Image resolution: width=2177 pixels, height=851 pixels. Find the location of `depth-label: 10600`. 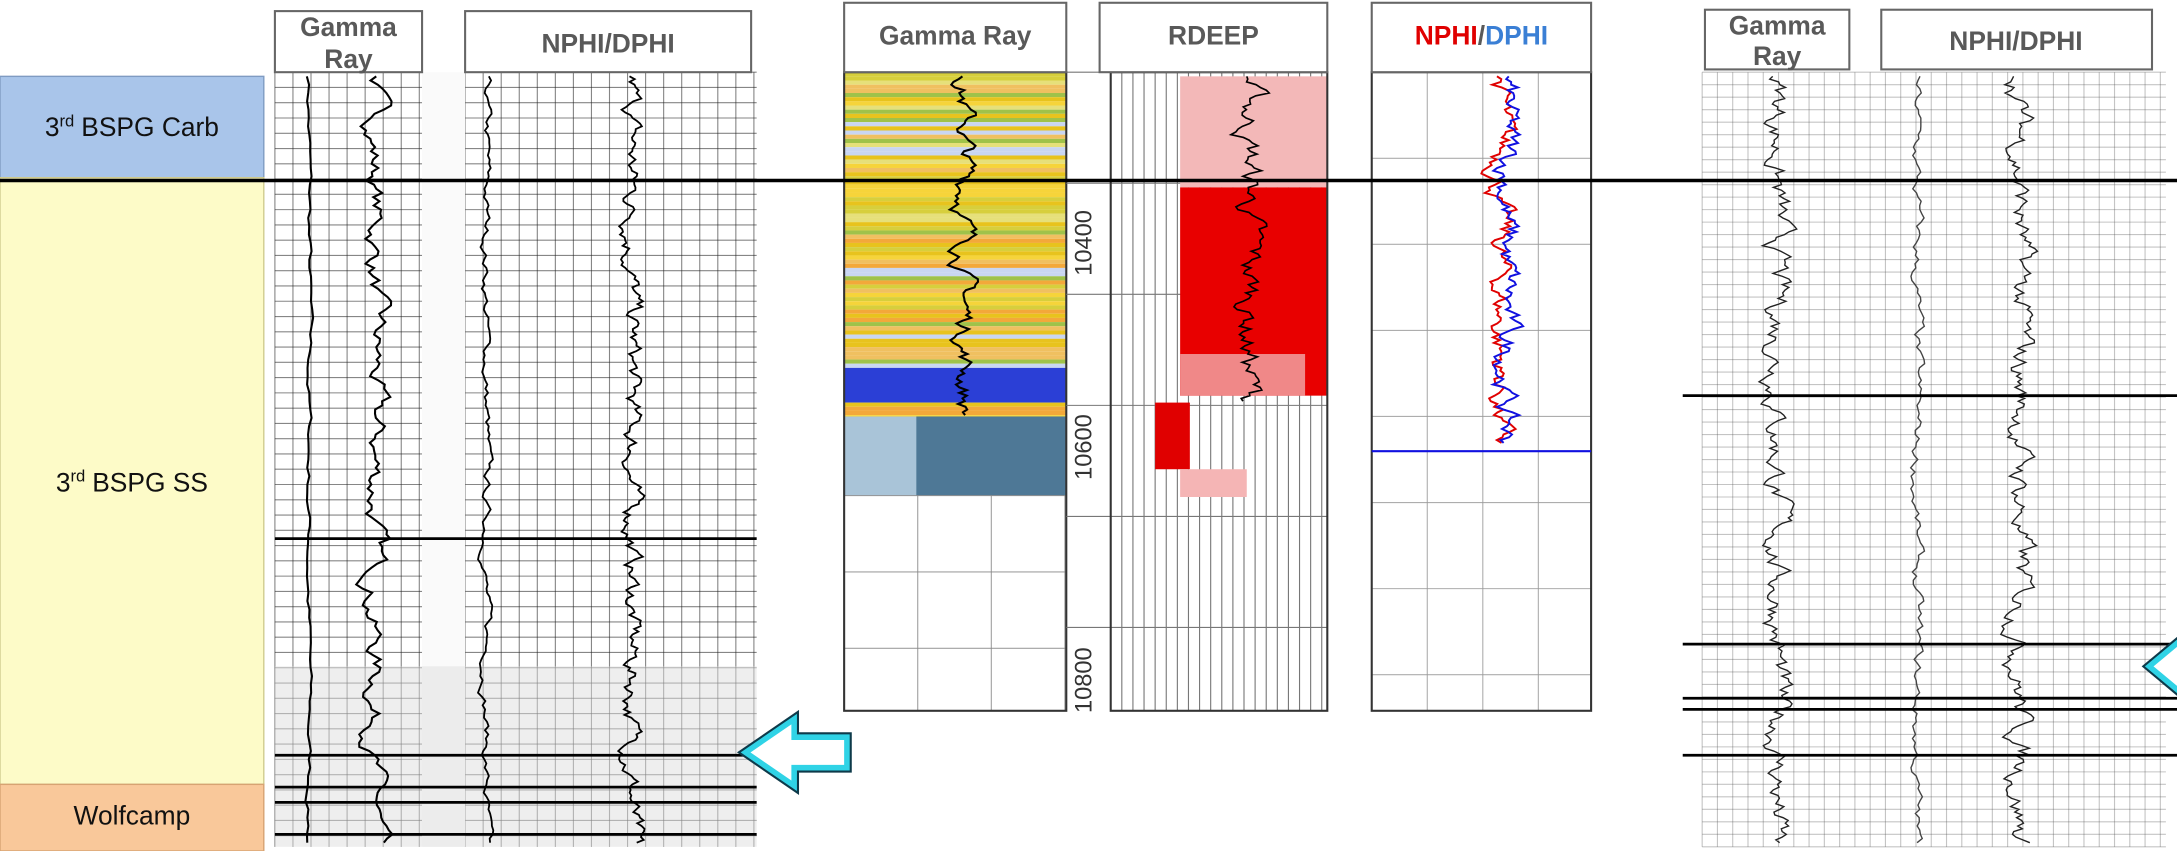

depth-label: 10600 is located at coordinates (1084, 447).